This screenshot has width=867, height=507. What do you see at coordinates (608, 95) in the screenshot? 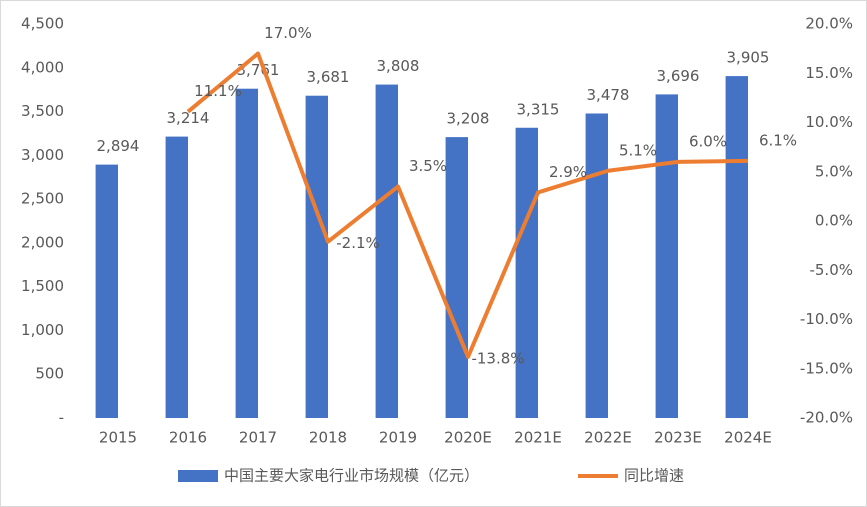
I see `bar-value-label: 3,478` at bounding box center [608, 95].